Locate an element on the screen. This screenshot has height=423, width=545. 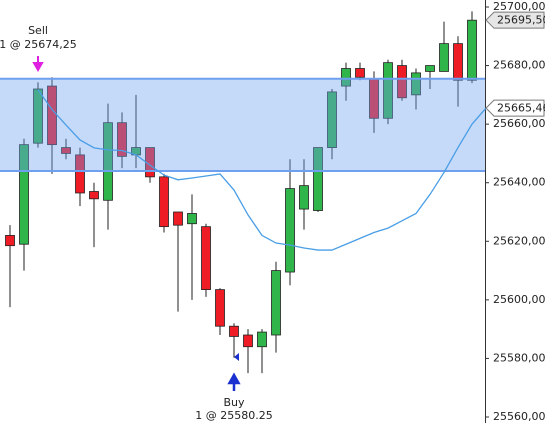
sell-detail: 1 @ 25674,25 is located at coordinates (38, 44).